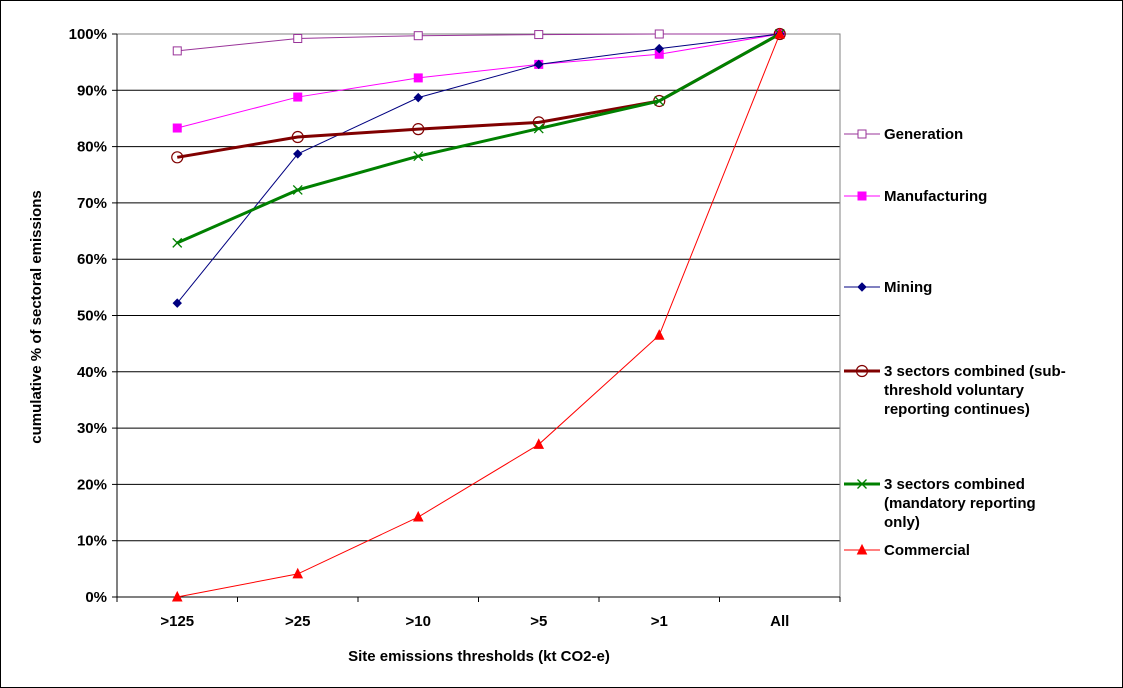  I want to click on y-tick-label: 30%, so click(92, 428).